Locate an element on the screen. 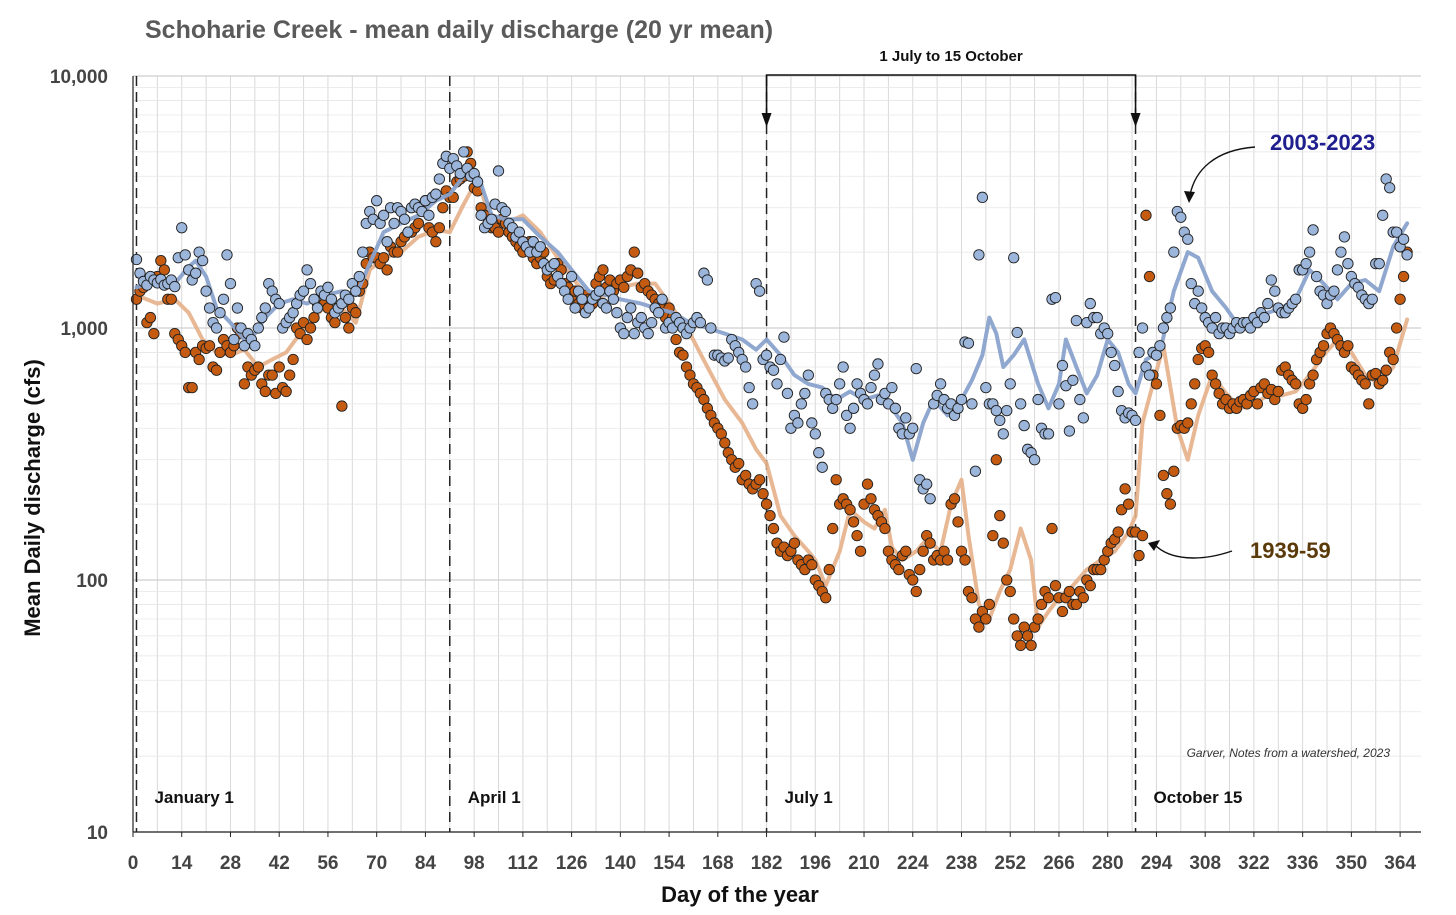 The height and width of the screenshot is (915, 1456). x-tick-label: 252 is located at coordinates (1010, 863).